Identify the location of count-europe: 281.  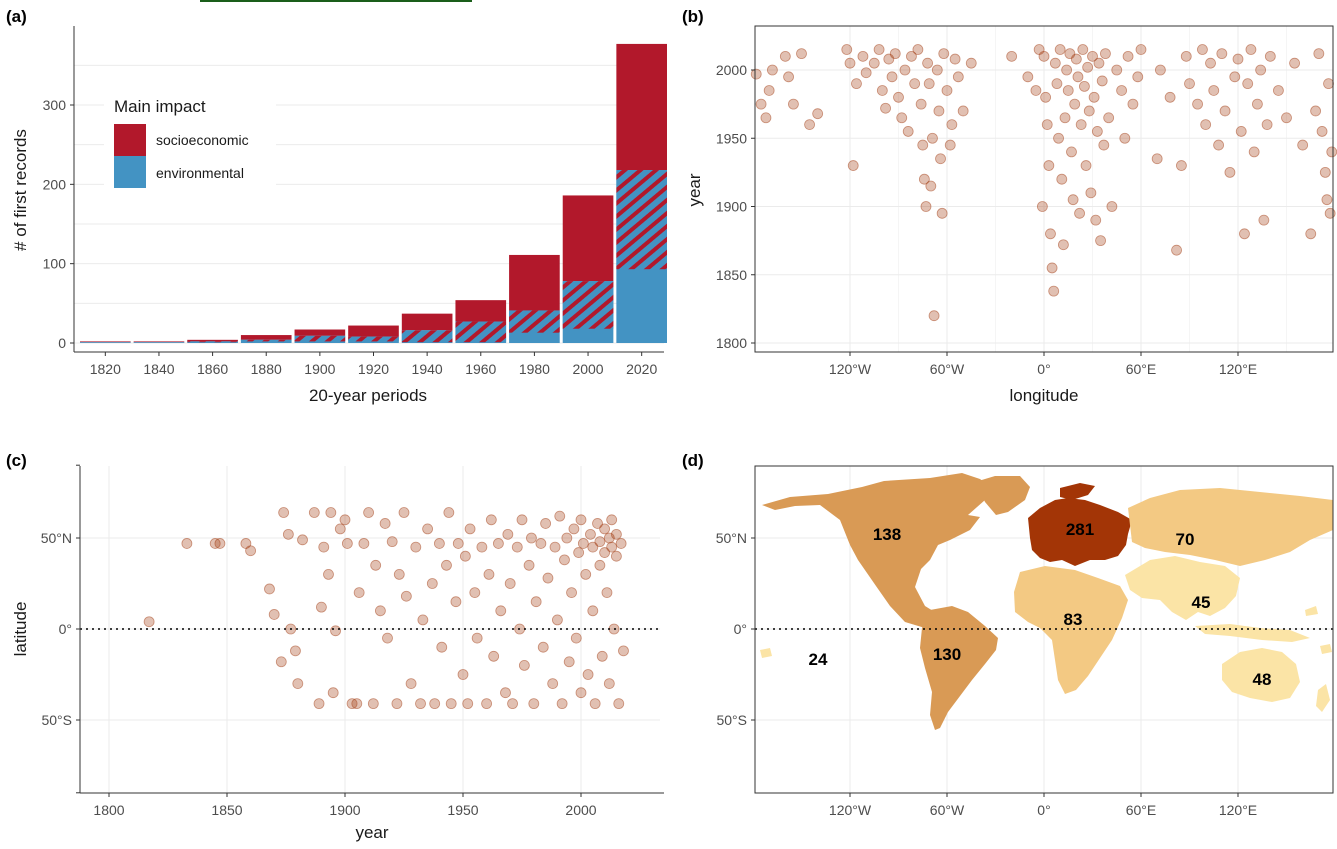
(1080, 529).